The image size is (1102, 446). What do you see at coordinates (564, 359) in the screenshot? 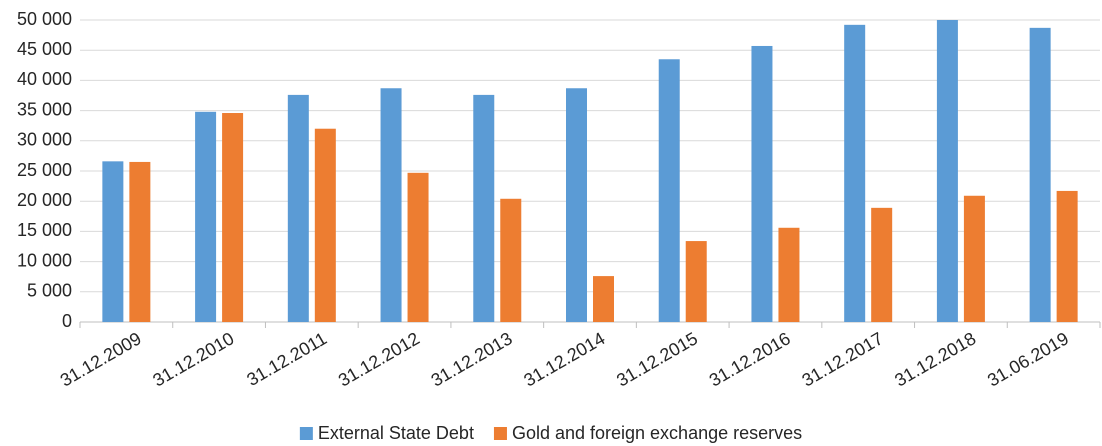
I see `x-tick-label: 31.12.2014` at bounding box center [564, 359].